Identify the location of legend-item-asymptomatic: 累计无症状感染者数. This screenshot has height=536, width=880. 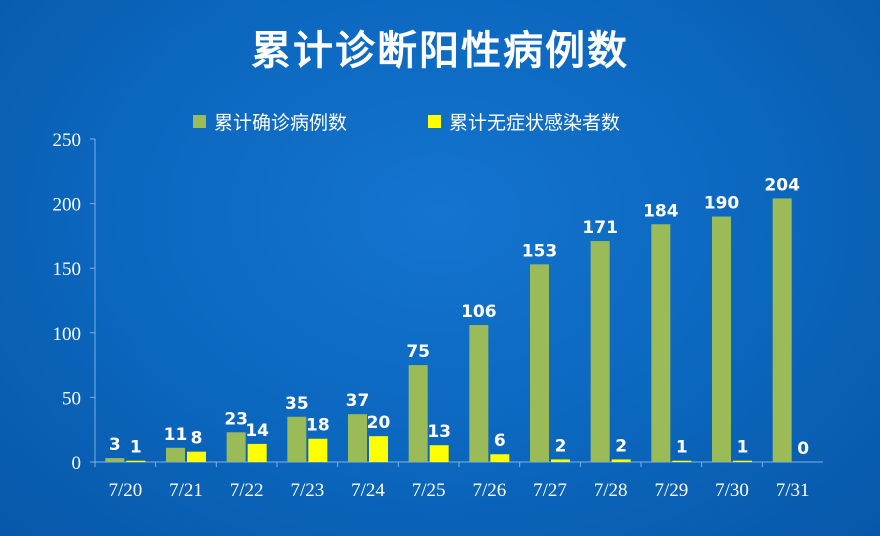
(524, 121).